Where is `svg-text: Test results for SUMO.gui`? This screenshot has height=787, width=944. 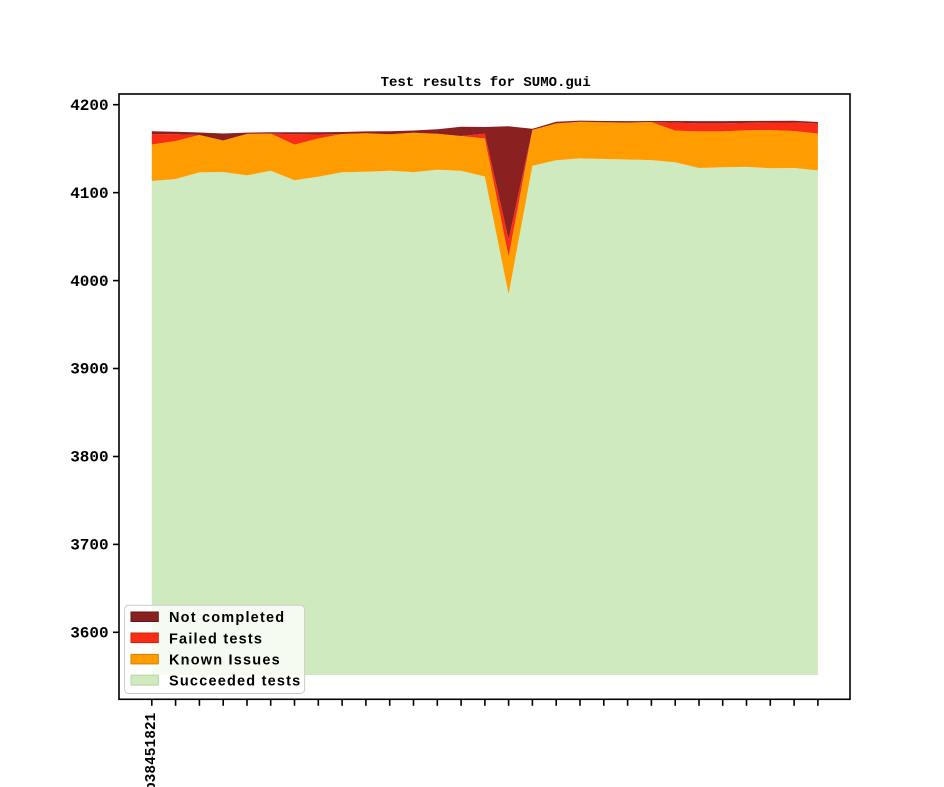
svg-text: Test results for SUMO.gui is located at coordinates (486, 83).